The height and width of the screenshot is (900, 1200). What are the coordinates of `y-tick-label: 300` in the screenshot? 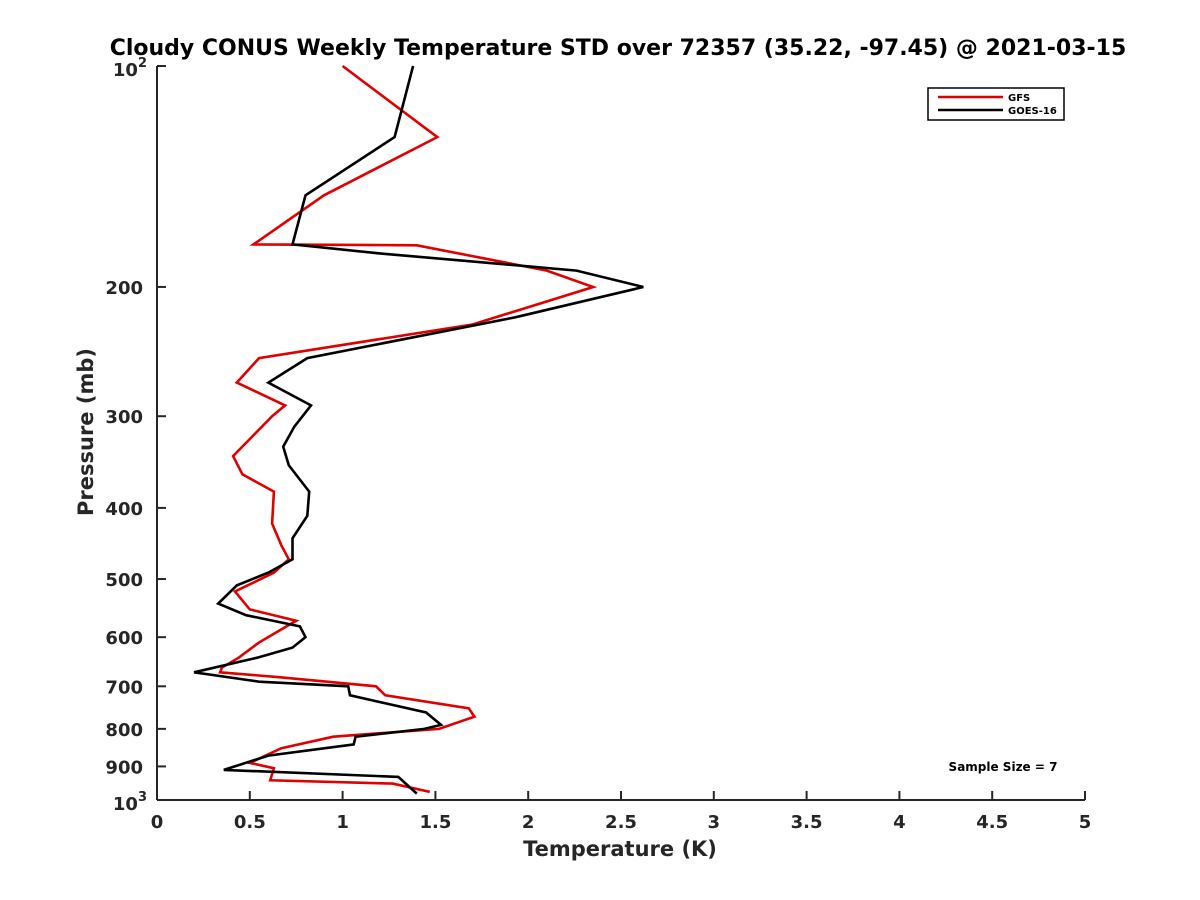 It's located at (124, 417).